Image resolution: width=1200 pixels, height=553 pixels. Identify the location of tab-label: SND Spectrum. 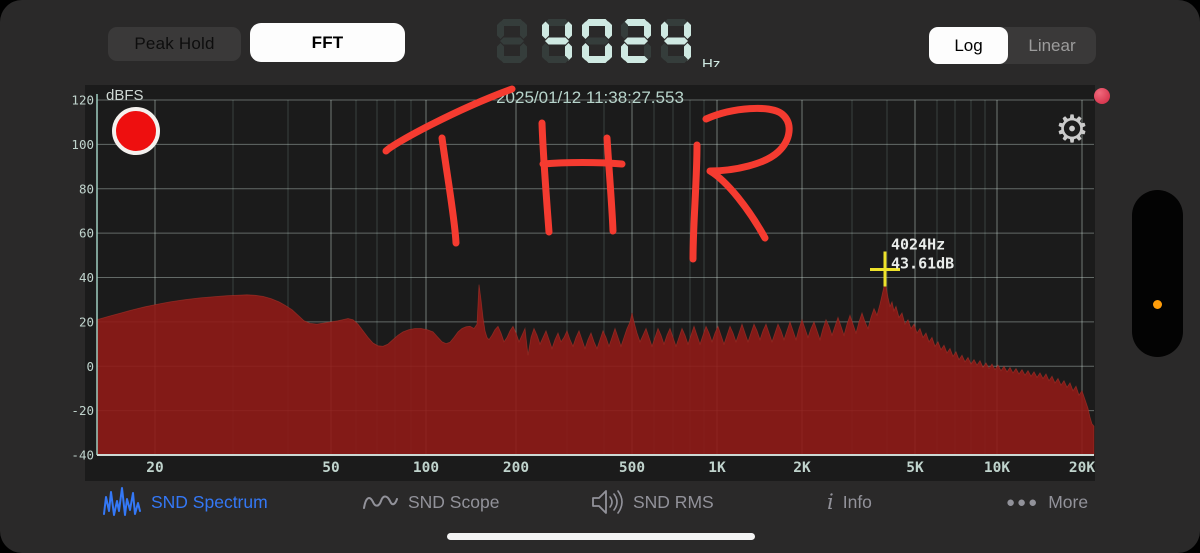
(209, 501).